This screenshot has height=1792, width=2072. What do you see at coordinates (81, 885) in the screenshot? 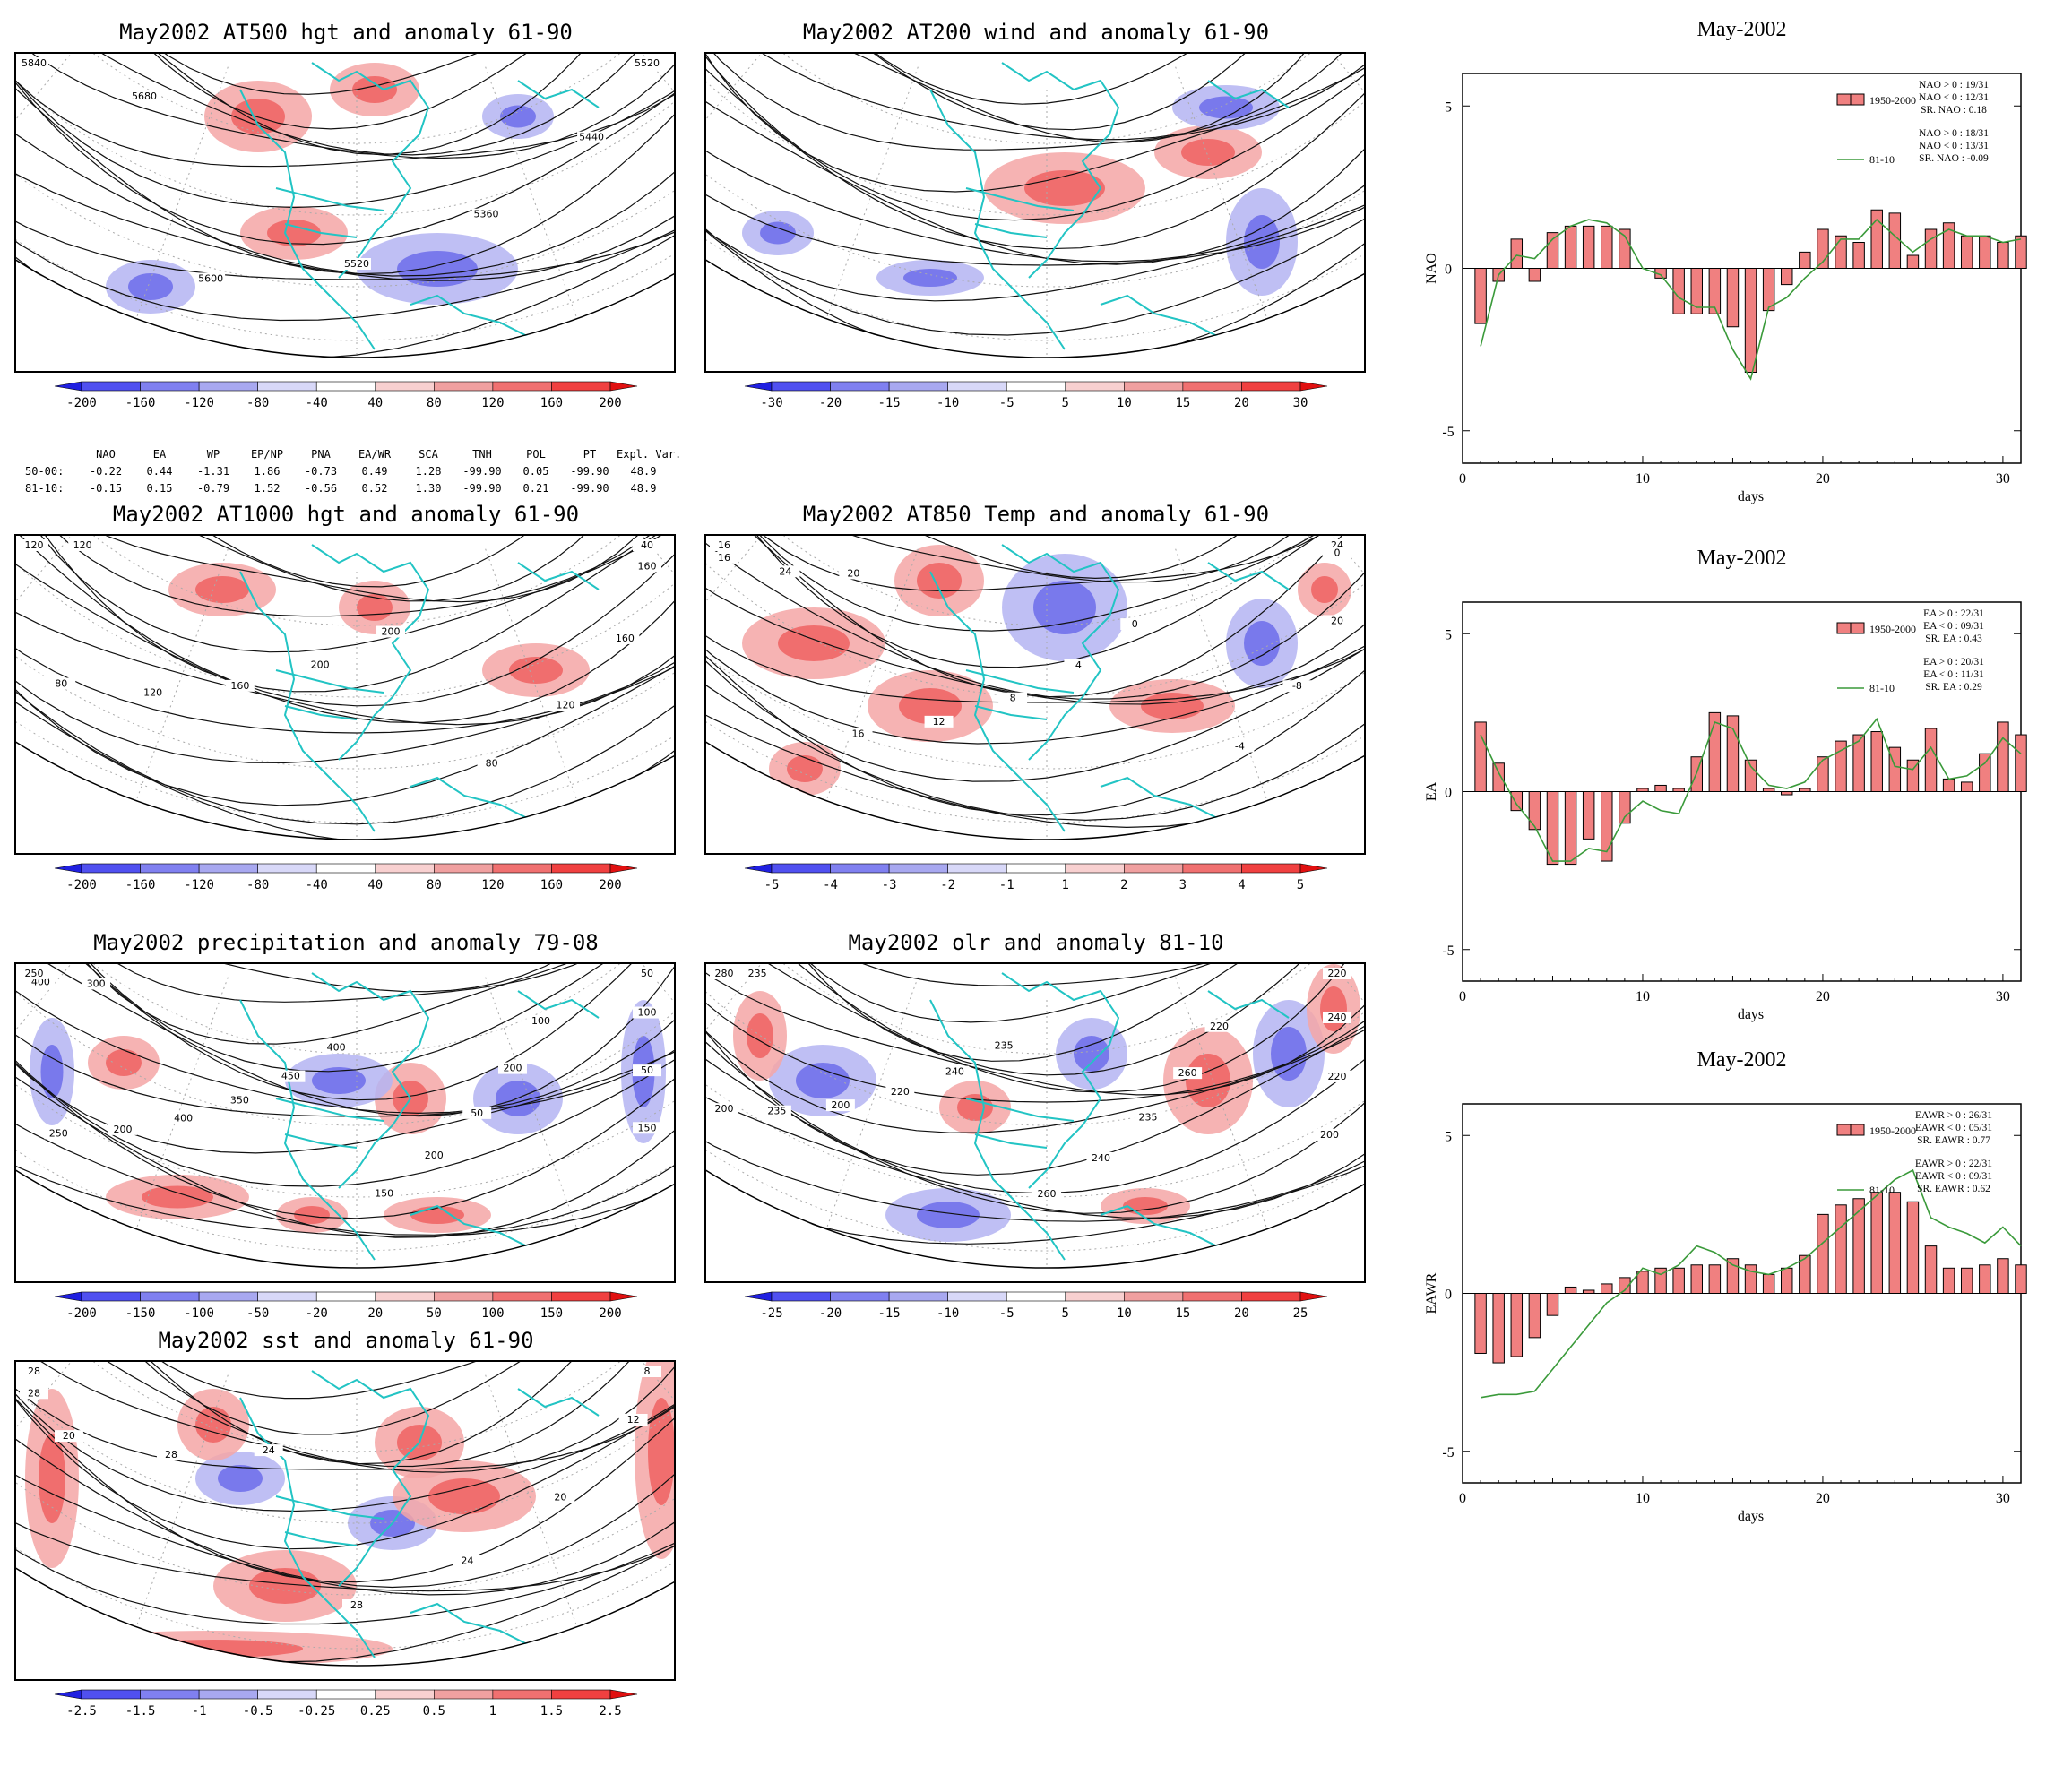
I see `colorbar-tick-label: -200` at bounding box center [81, 885].